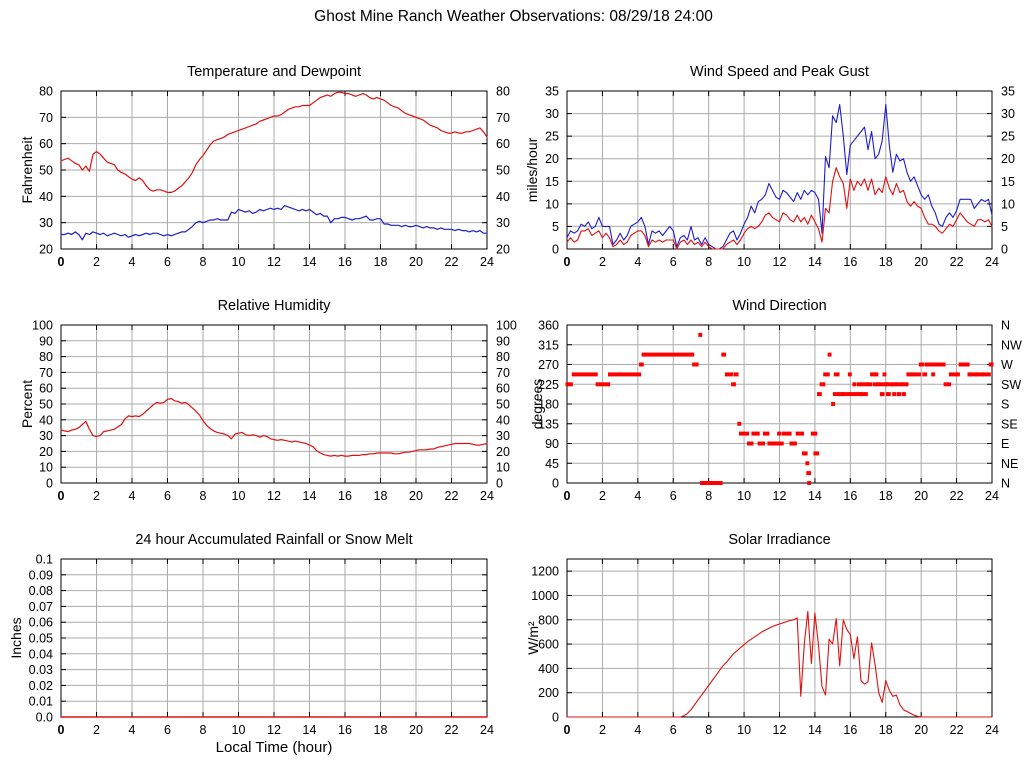 This screenshot has height=772, width=1027. I want to click on y-axis-label-inches: Inches, so click(16, 638).